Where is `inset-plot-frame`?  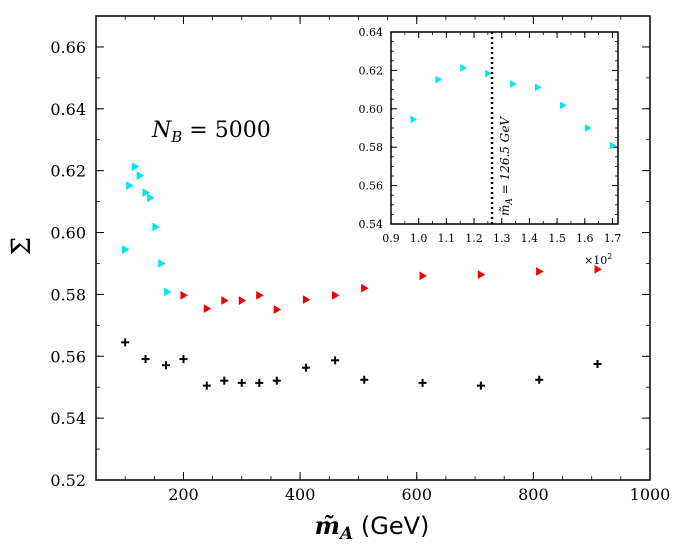
inset-plot-frame is located at coordinates (504, 128).